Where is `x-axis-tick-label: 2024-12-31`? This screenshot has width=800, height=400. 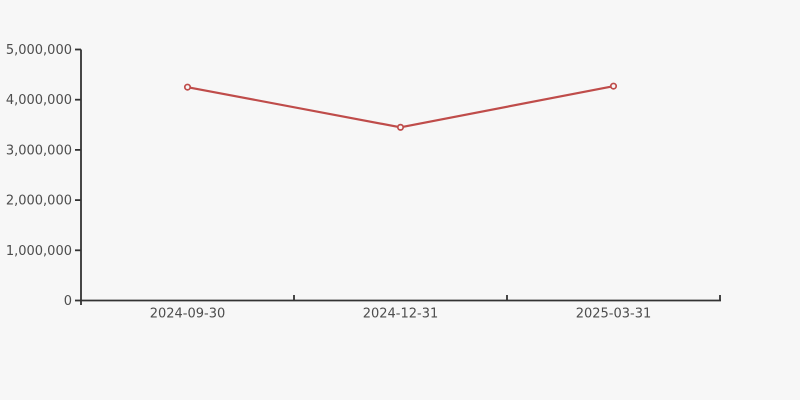
x-axis-tick-label: 2024-12-31 is located at coordinates (401, 314).